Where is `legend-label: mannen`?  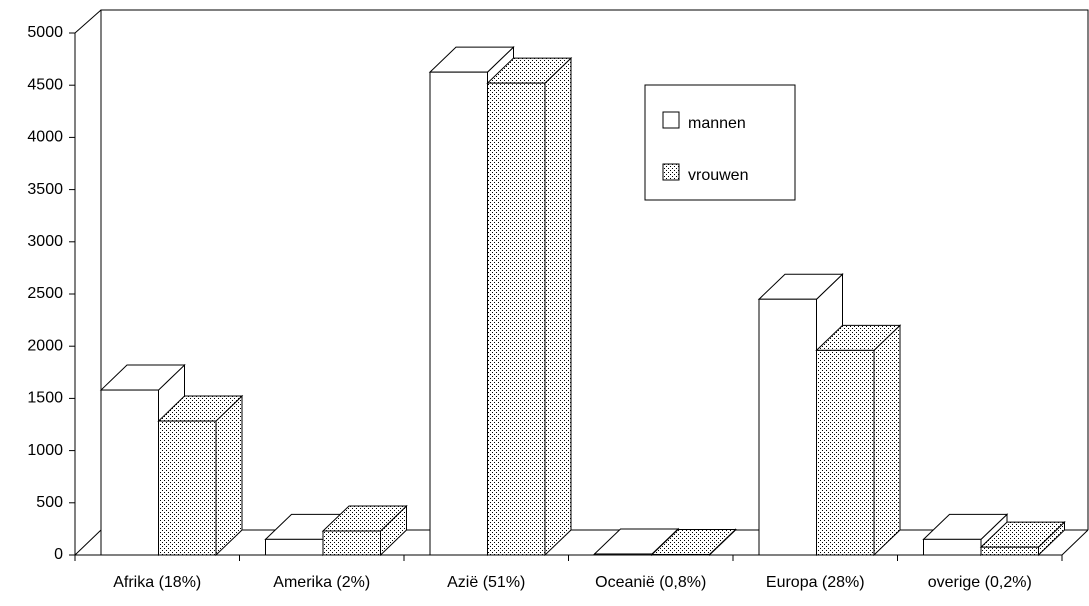
legend-label: mannen is located at coordinates (717, 123).